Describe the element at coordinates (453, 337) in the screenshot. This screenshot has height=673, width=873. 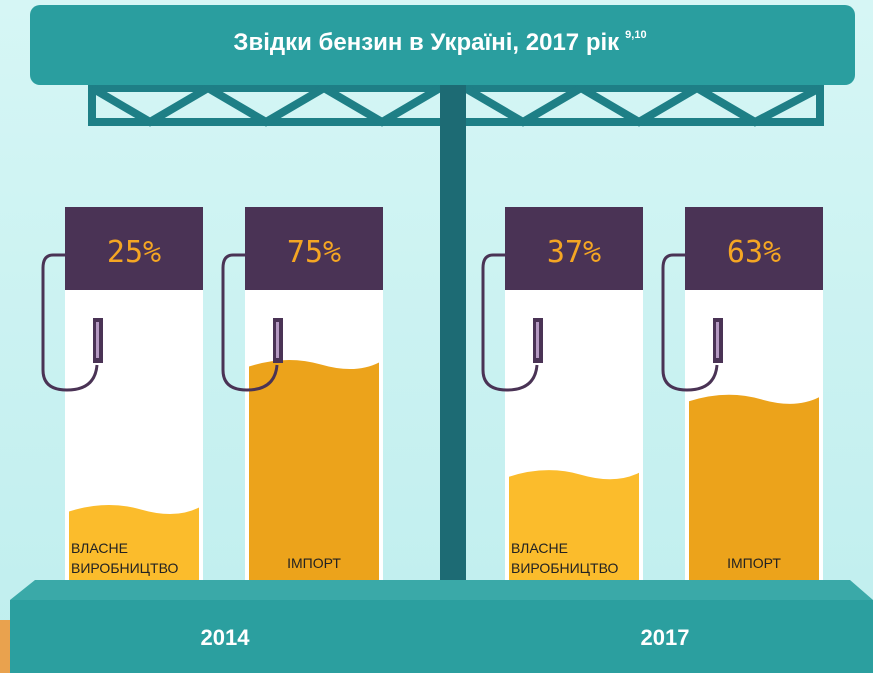
I see `pole` at that location.